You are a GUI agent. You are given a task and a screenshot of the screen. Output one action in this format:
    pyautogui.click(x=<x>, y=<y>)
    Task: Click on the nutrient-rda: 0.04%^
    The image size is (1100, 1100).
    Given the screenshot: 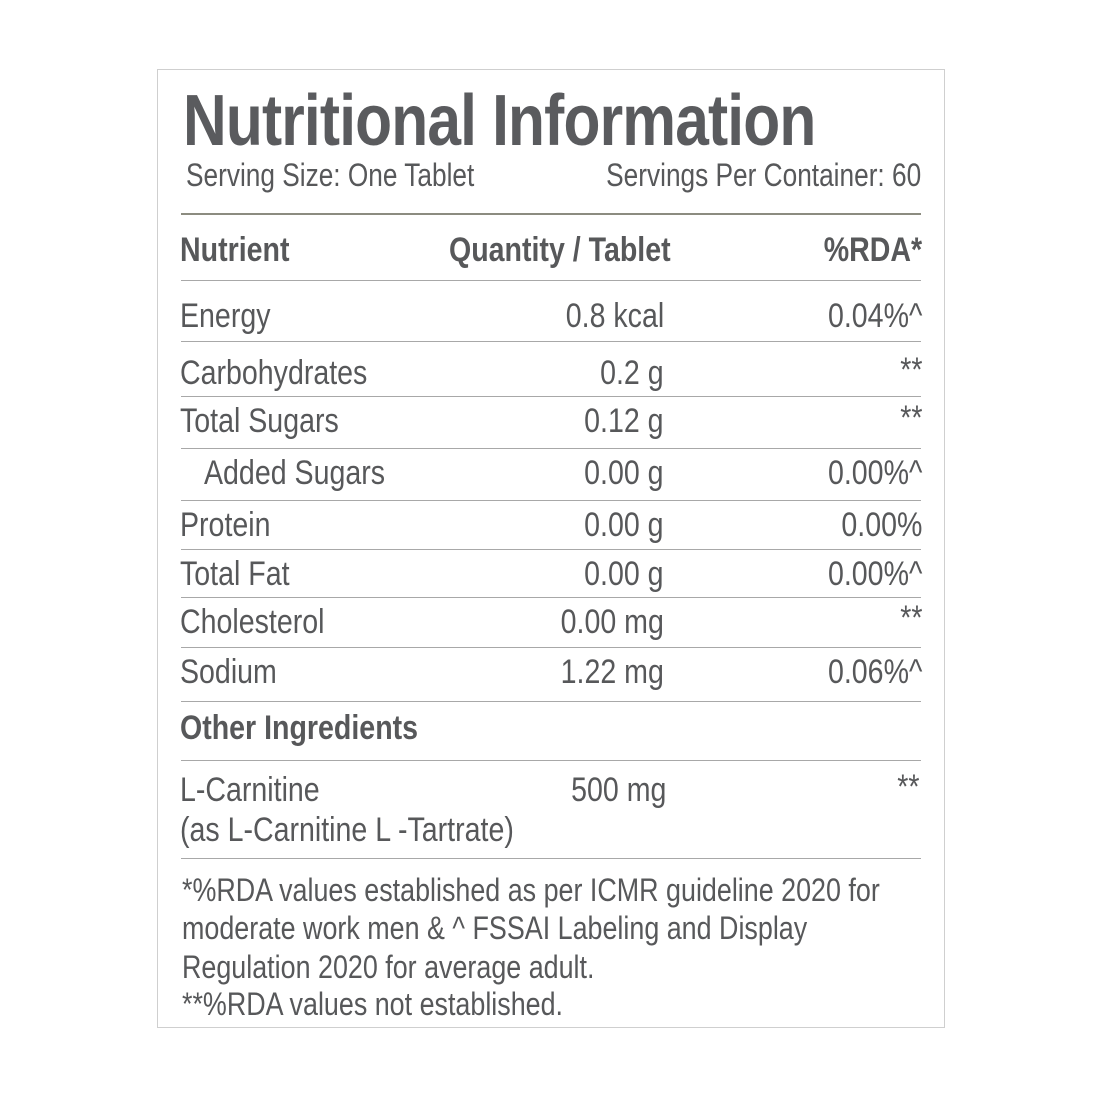 What is the action you would take?
    pyautogui.click(x=874, y=316)
    